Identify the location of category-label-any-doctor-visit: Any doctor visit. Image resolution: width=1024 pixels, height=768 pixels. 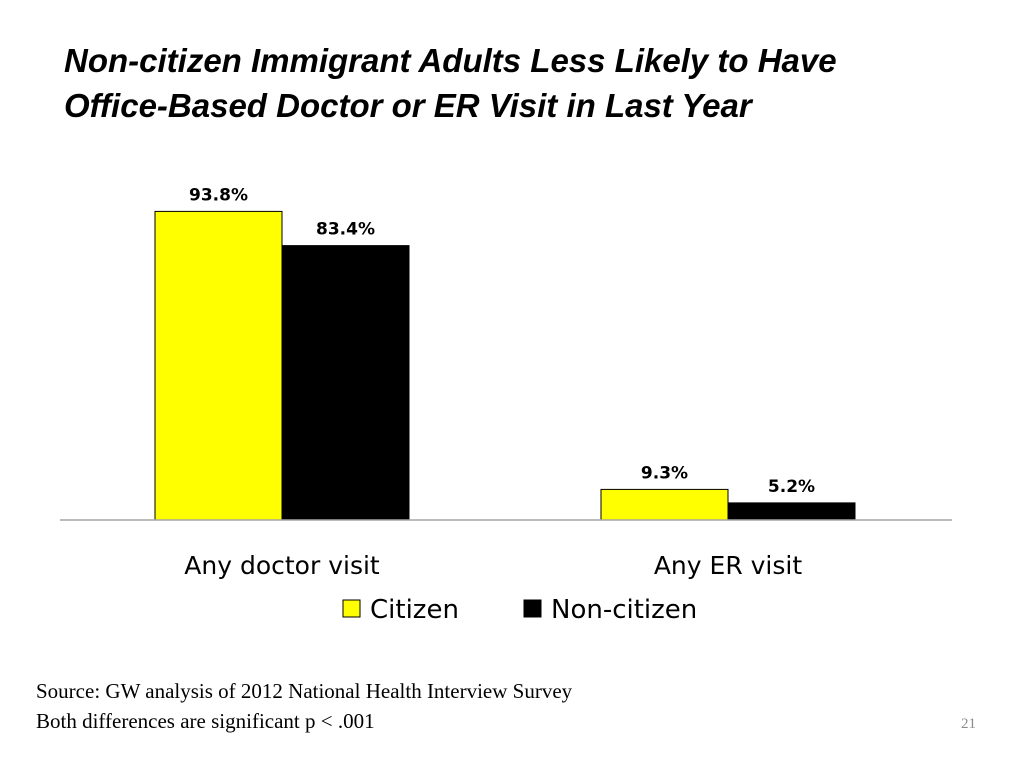
(282, 565).